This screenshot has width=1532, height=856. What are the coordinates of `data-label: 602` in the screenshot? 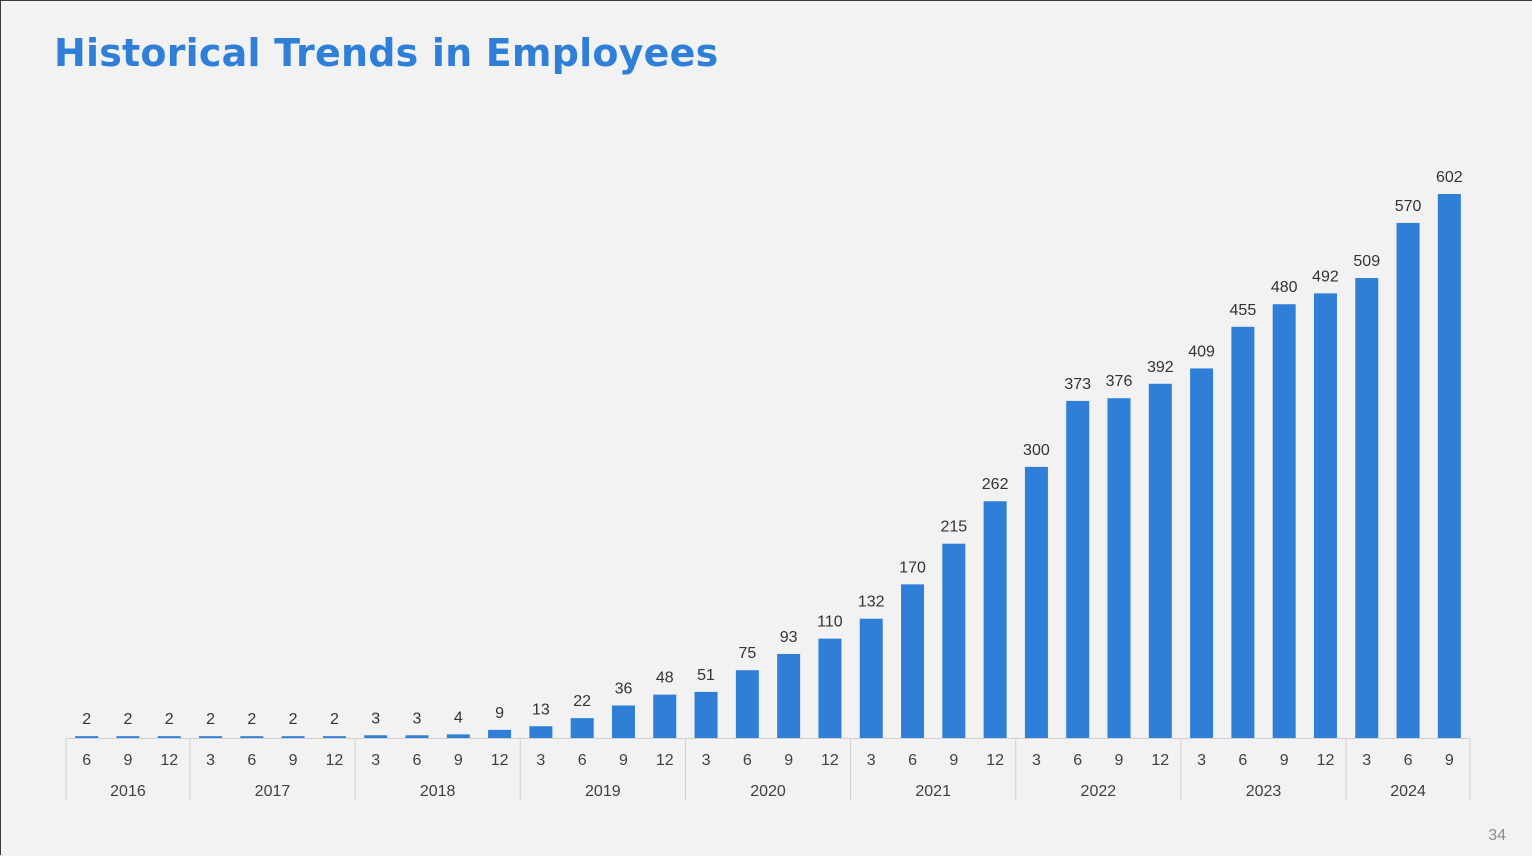 It's located at (1449, 177).